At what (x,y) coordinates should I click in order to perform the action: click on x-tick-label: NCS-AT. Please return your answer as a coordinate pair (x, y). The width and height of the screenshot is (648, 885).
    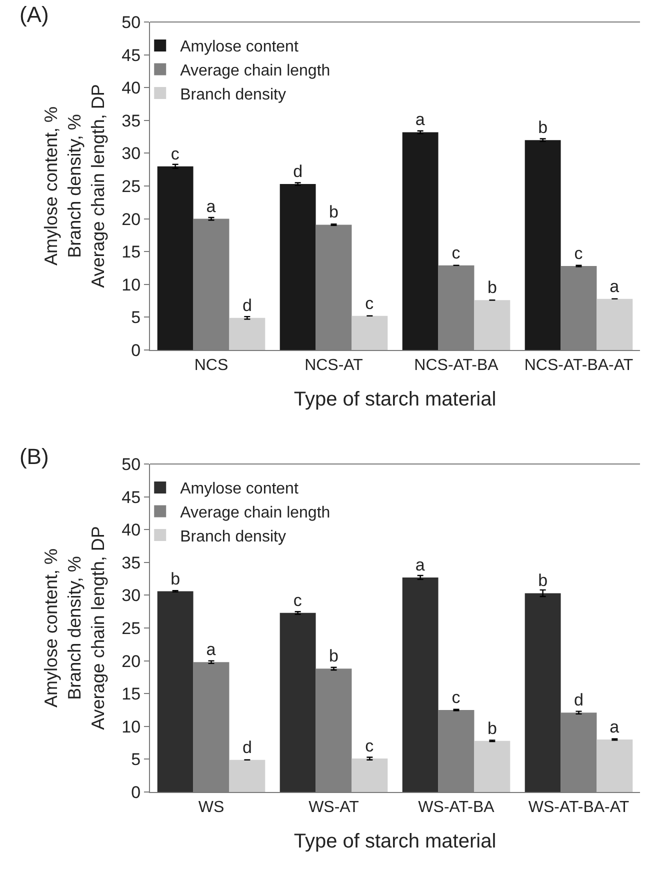
    Looking at the image, I should click on (334, 365).